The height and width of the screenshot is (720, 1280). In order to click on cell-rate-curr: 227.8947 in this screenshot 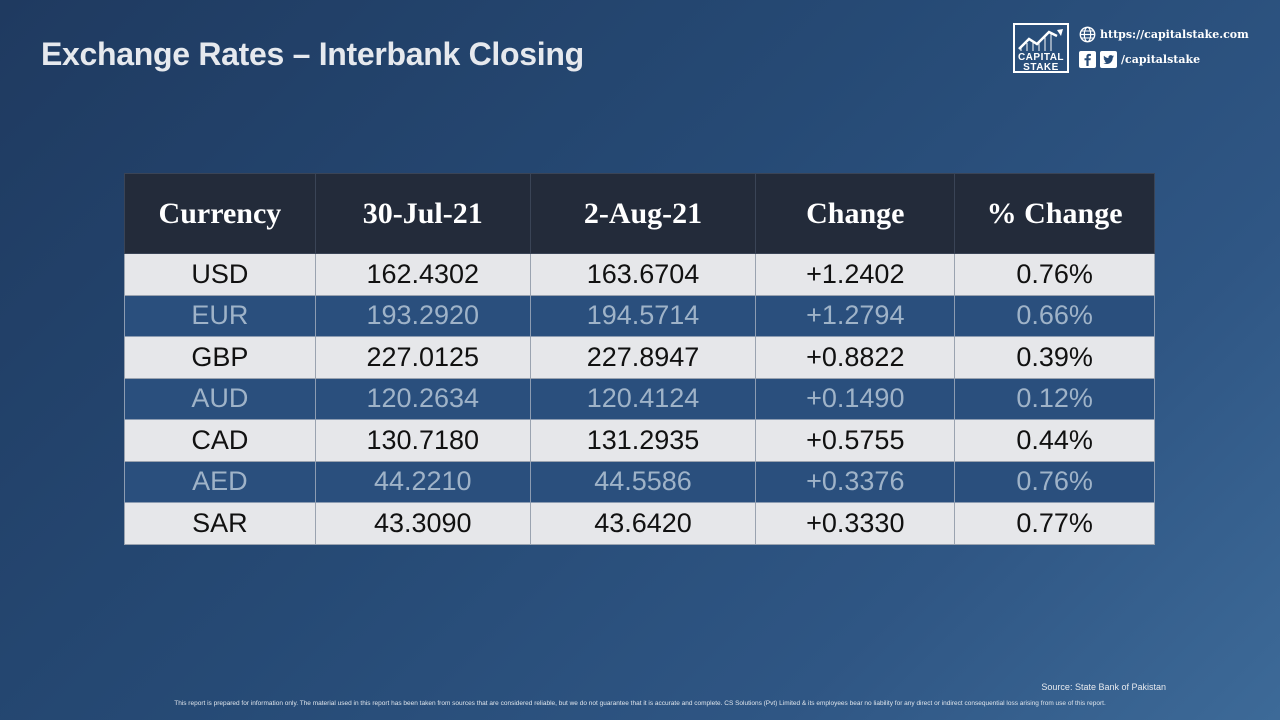, I will do `click(643, 357)`.